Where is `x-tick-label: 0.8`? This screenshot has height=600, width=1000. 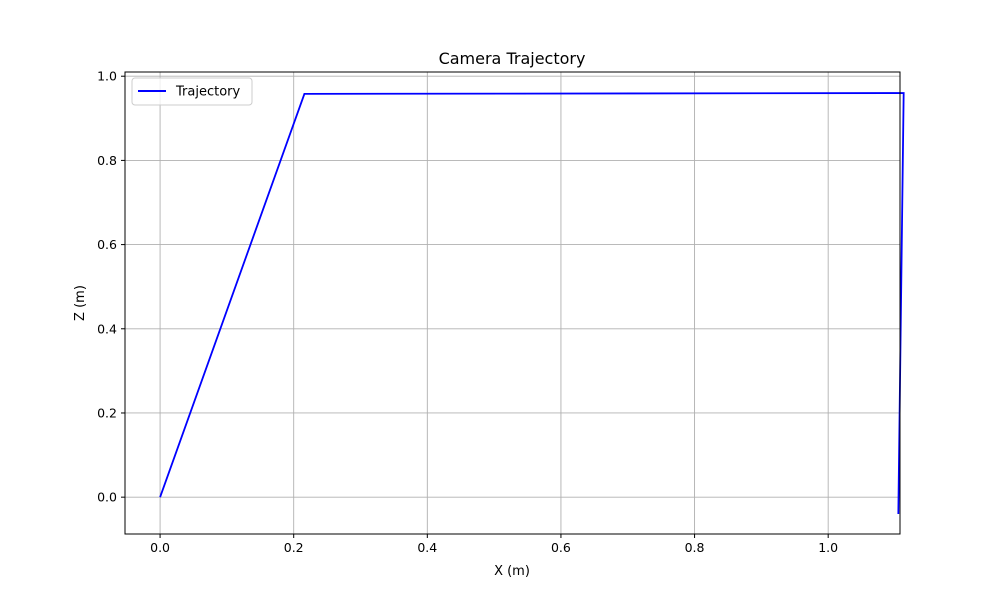 x-tick-label: 0.8 is located at coordinates (695, 547).